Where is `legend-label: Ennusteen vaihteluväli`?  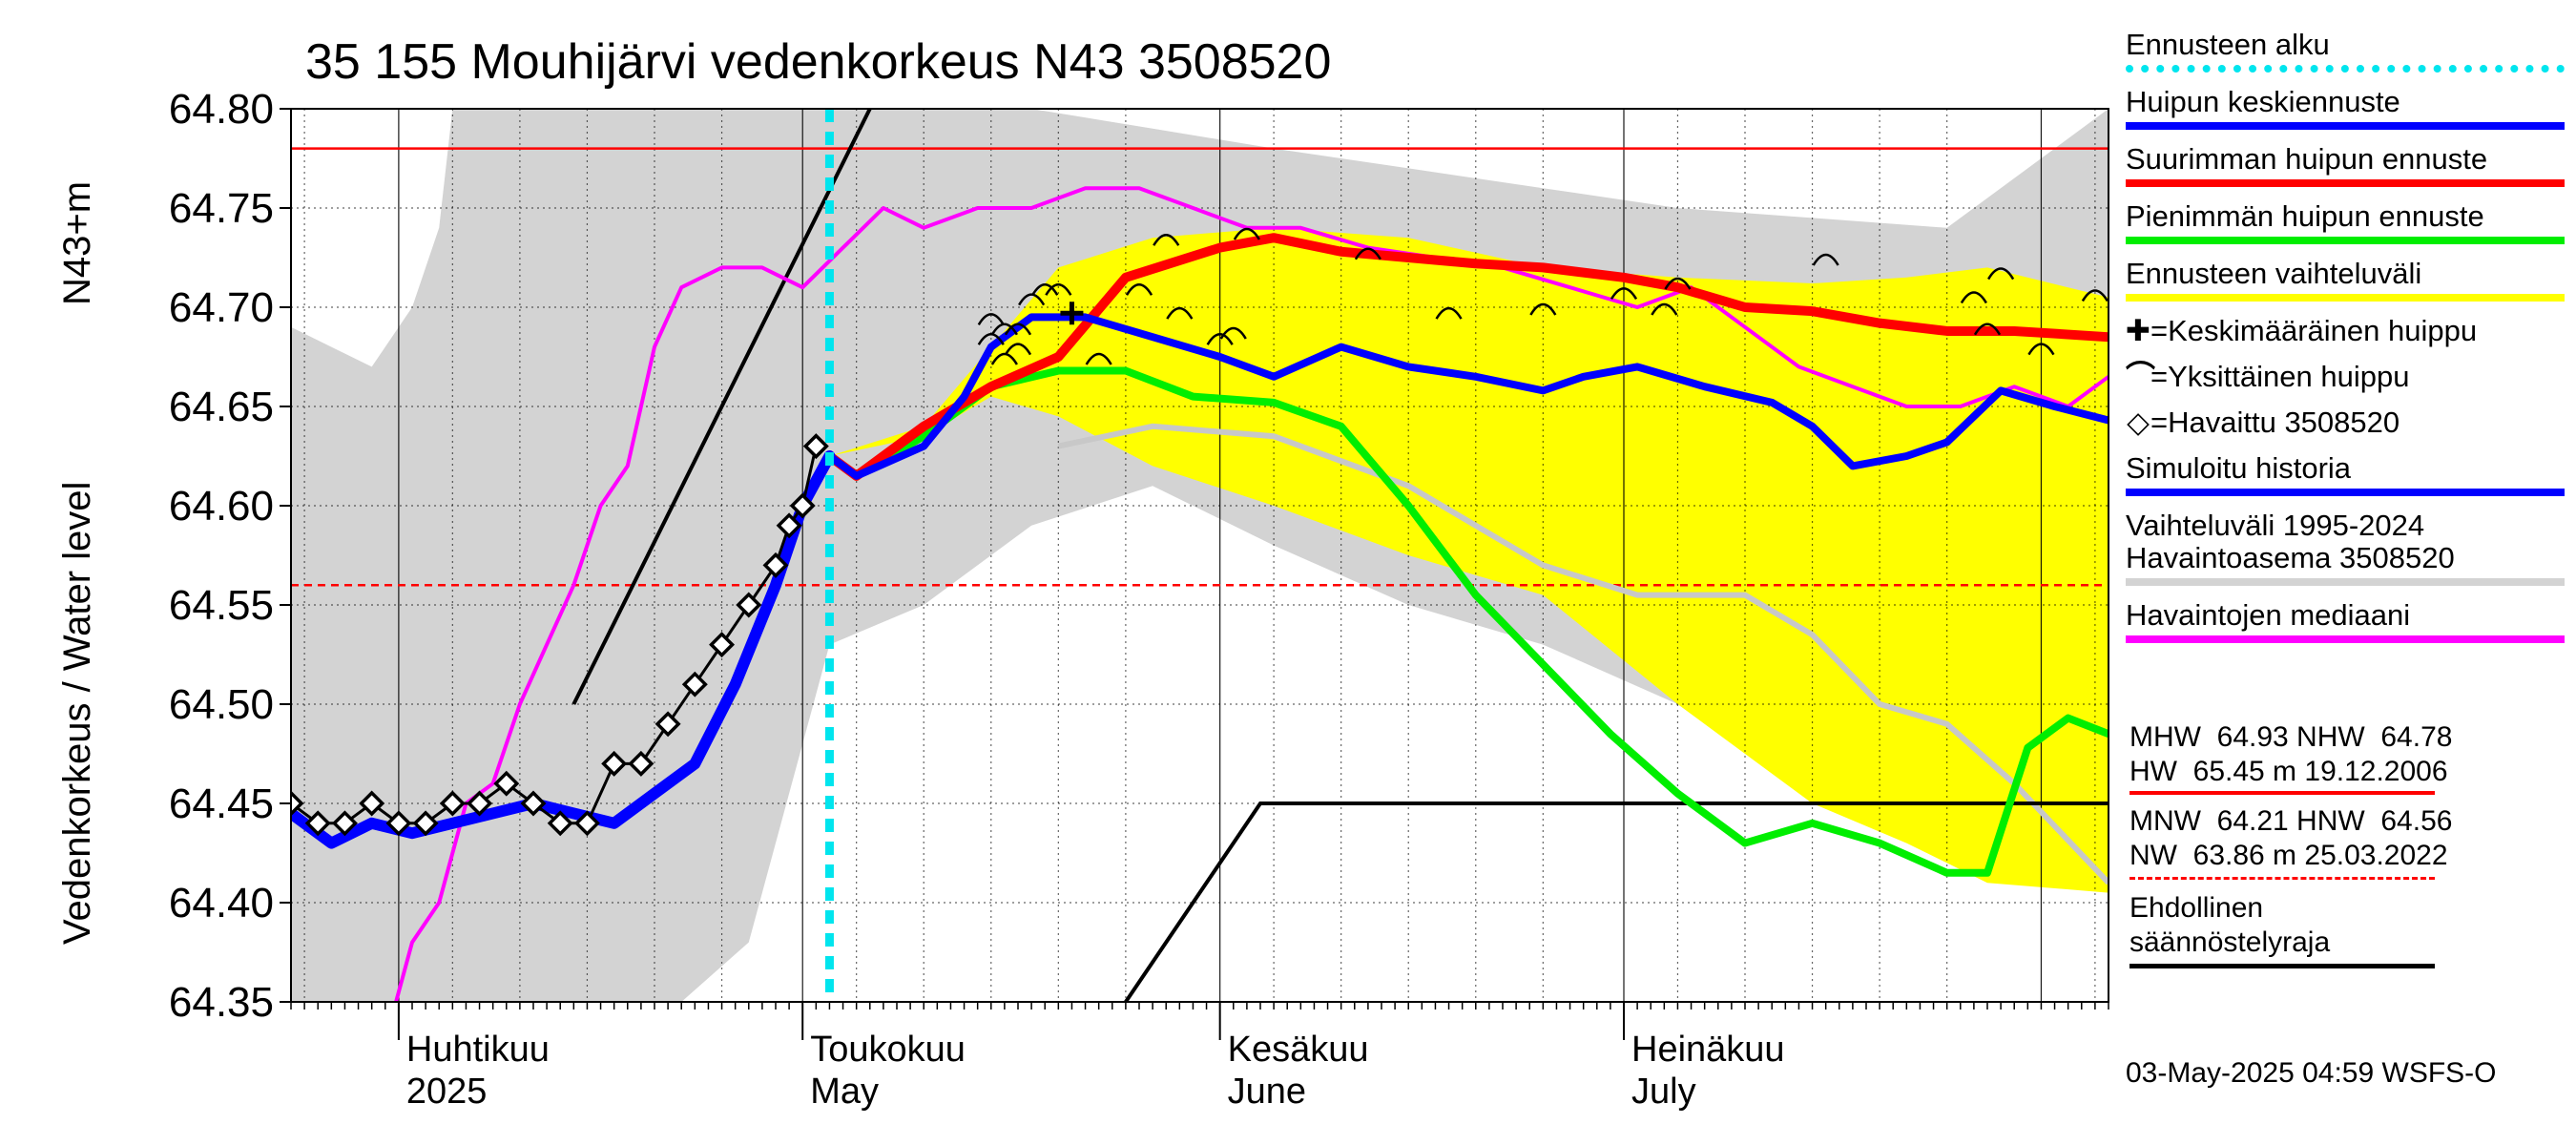 legend-label: Ennusteen vaihteluväli is located at coordinates (2274, 273).